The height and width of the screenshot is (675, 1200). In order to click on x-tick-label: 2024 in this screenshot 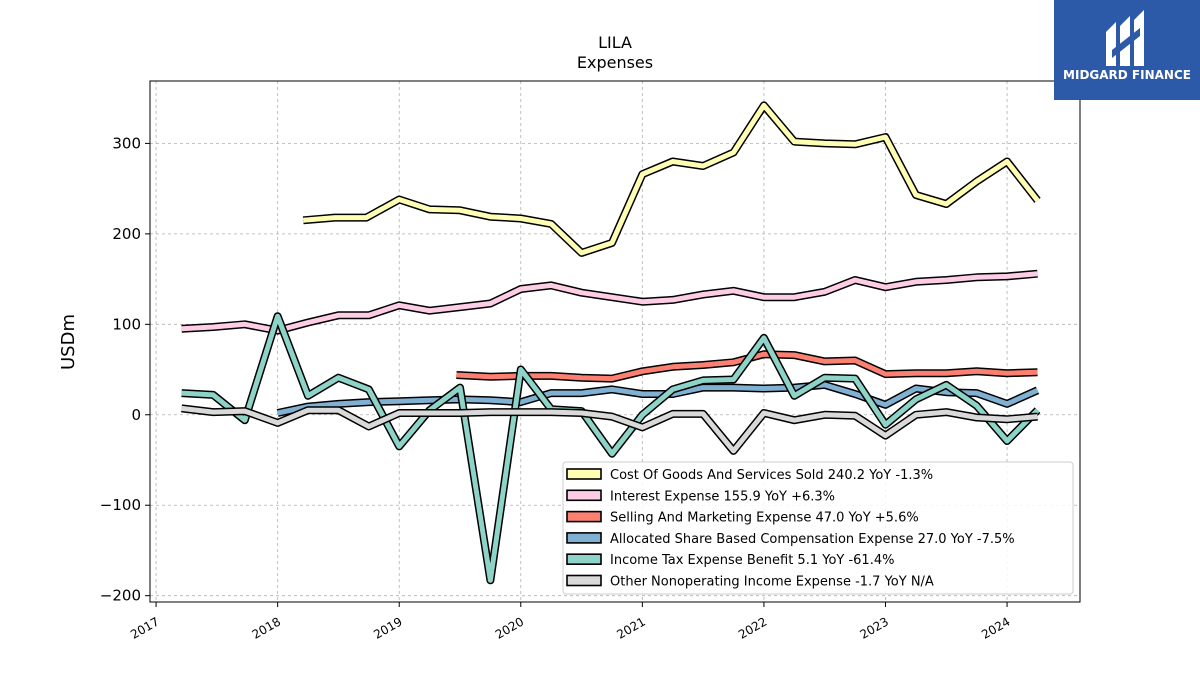, I will do `click(995, 627)`.